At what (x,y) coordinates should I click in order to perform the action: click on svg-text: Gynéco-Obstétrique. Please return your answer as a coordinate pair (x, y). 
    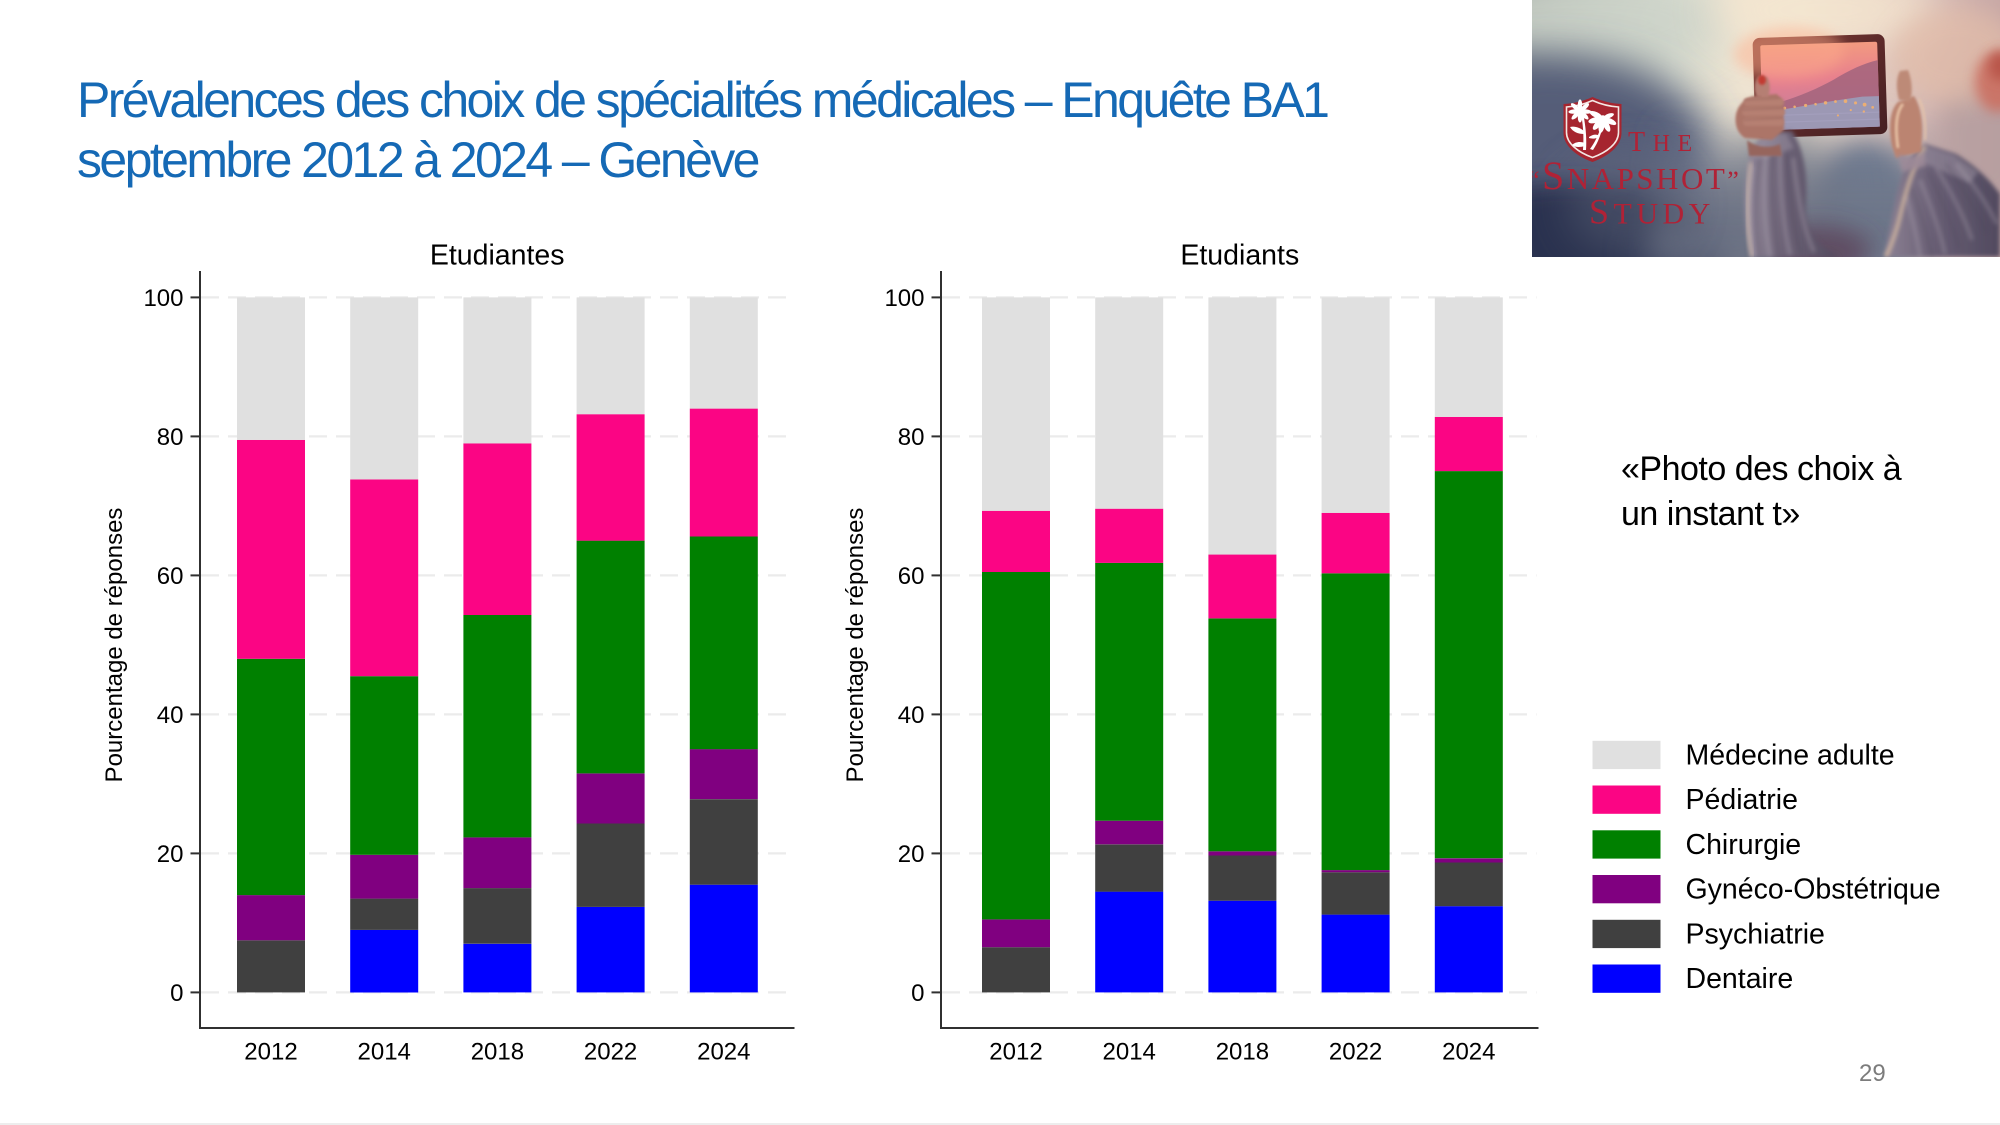
    Looking at the image, I should click on (1813, 890).